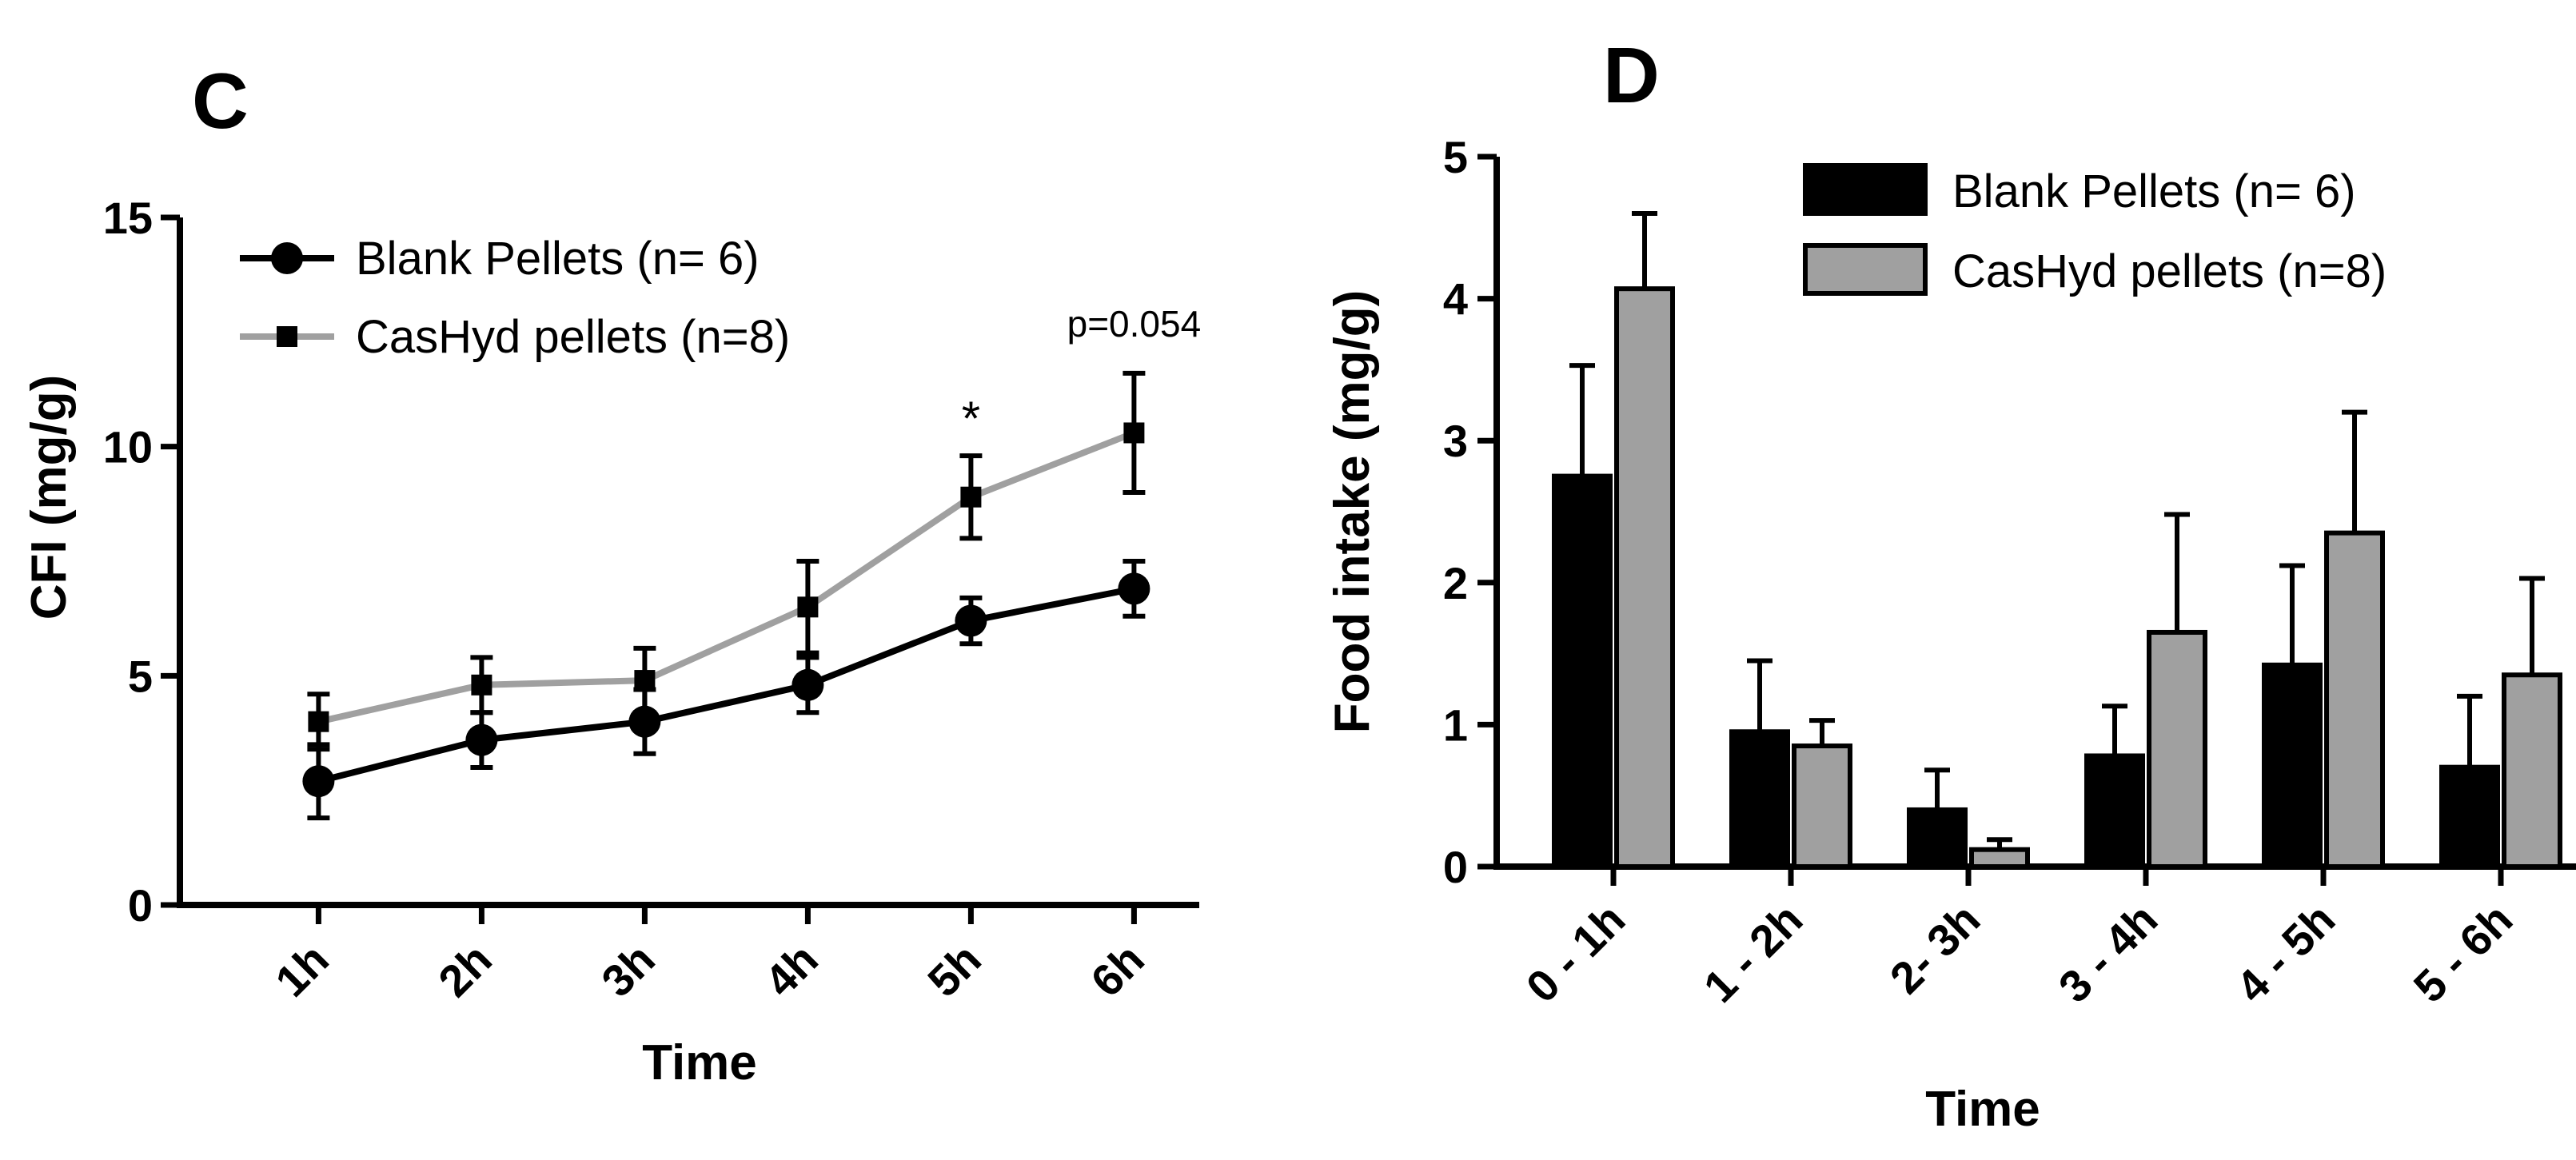  What do you see at coordinates (2108, 953) in the screenshot?
I see `panel-d-x-tick-label: 3 - 4h` at bounding box center [2108, 953].